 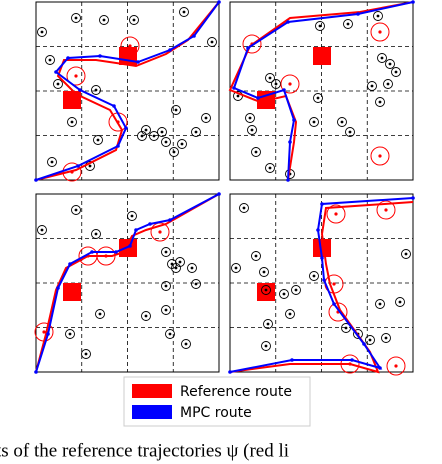 I want to click on legend-label: MPC route, so click(x=216, y=413).